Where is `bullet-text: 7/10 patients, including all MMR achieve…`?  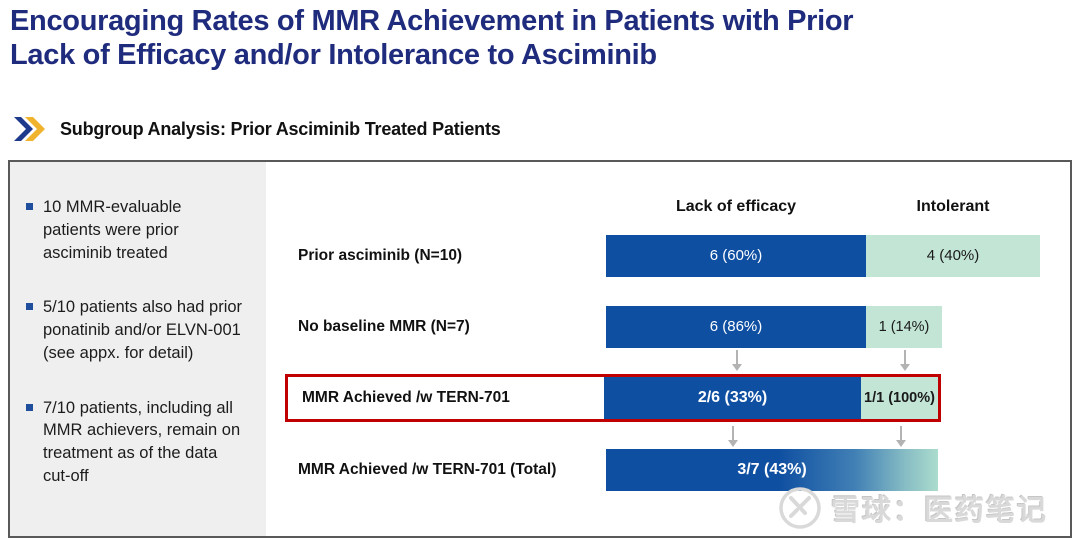 bullet-text: 7/10 patients, including all MMR achieve… is located at coordinates (142, 441).